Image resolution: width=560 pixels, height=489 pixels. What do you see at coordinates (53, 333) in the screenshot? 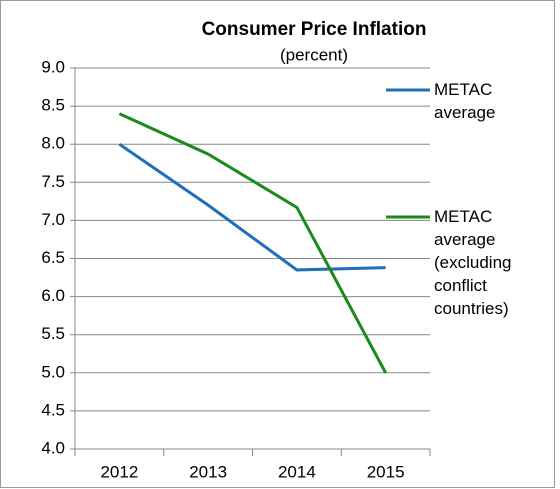
I see `y-tick-label: 5.5` at bounding box center [53, 333].